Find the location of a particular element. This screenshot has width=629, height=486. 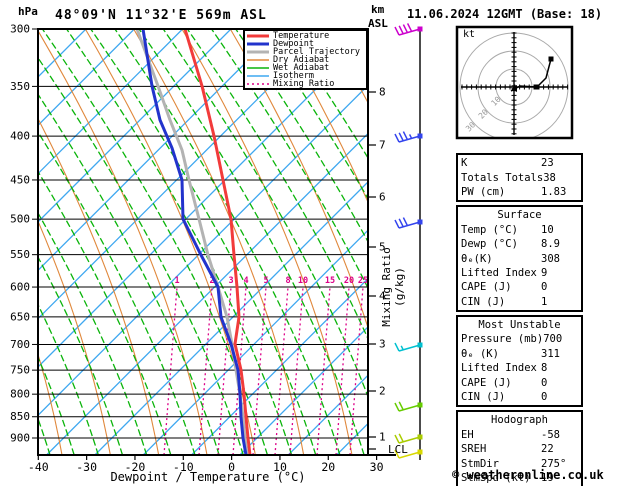

dewpoint-curve is located at coordinates (194, 242).